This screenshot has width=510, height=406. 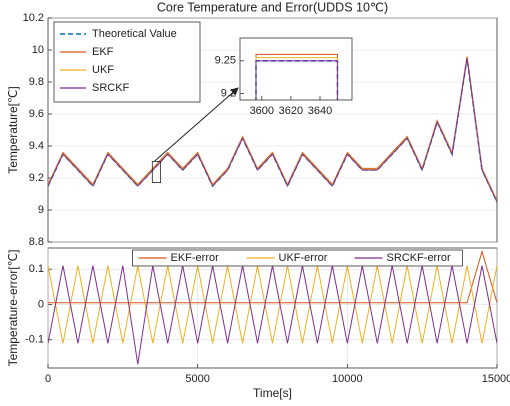 I want to click on x-axis-label: Time[s], so click(x=272, y=393).